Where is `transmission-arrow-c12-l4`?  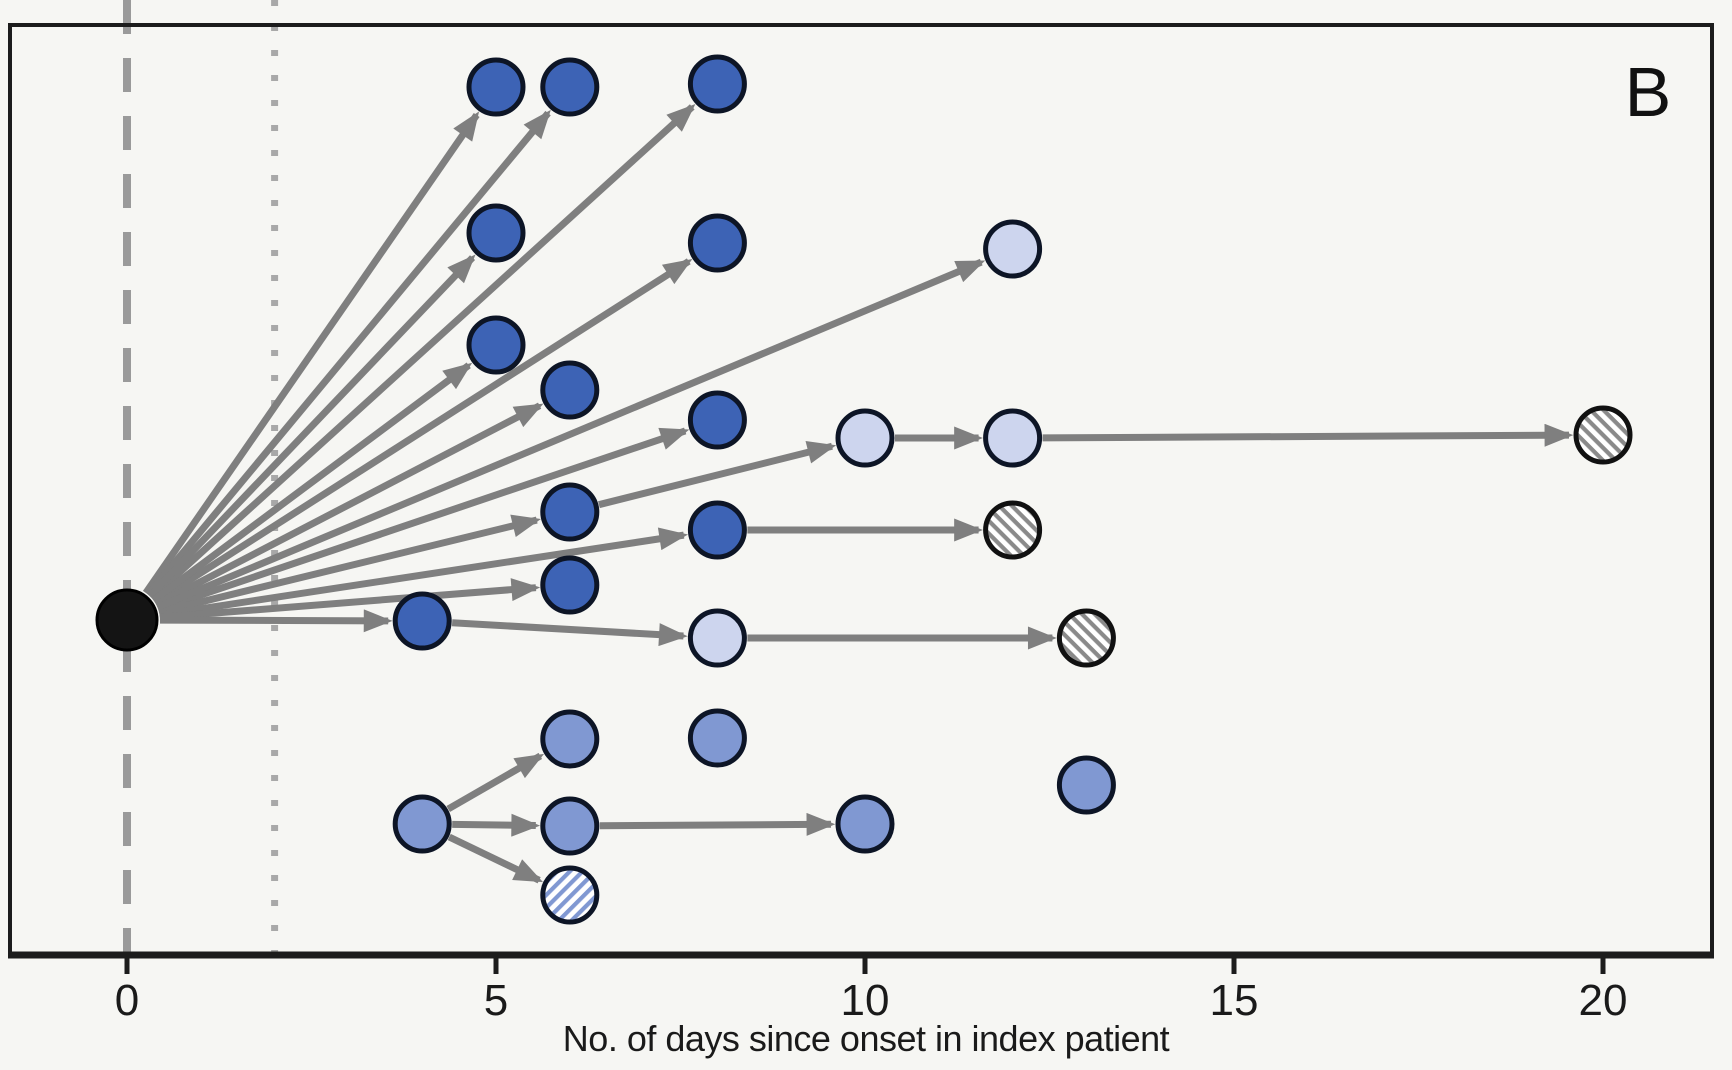
transmission-arrow-c12-l4 is located at coordinates (569, 633).